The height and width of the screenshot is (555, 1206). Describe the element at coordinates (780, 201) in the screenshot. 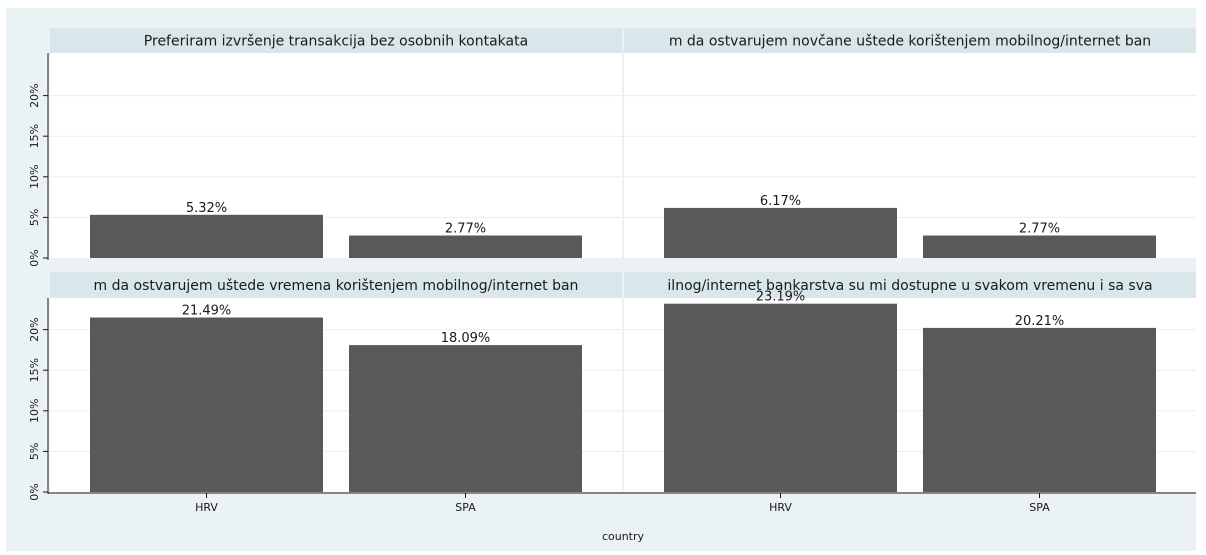

I see `data-label: 6.17%` at that location.